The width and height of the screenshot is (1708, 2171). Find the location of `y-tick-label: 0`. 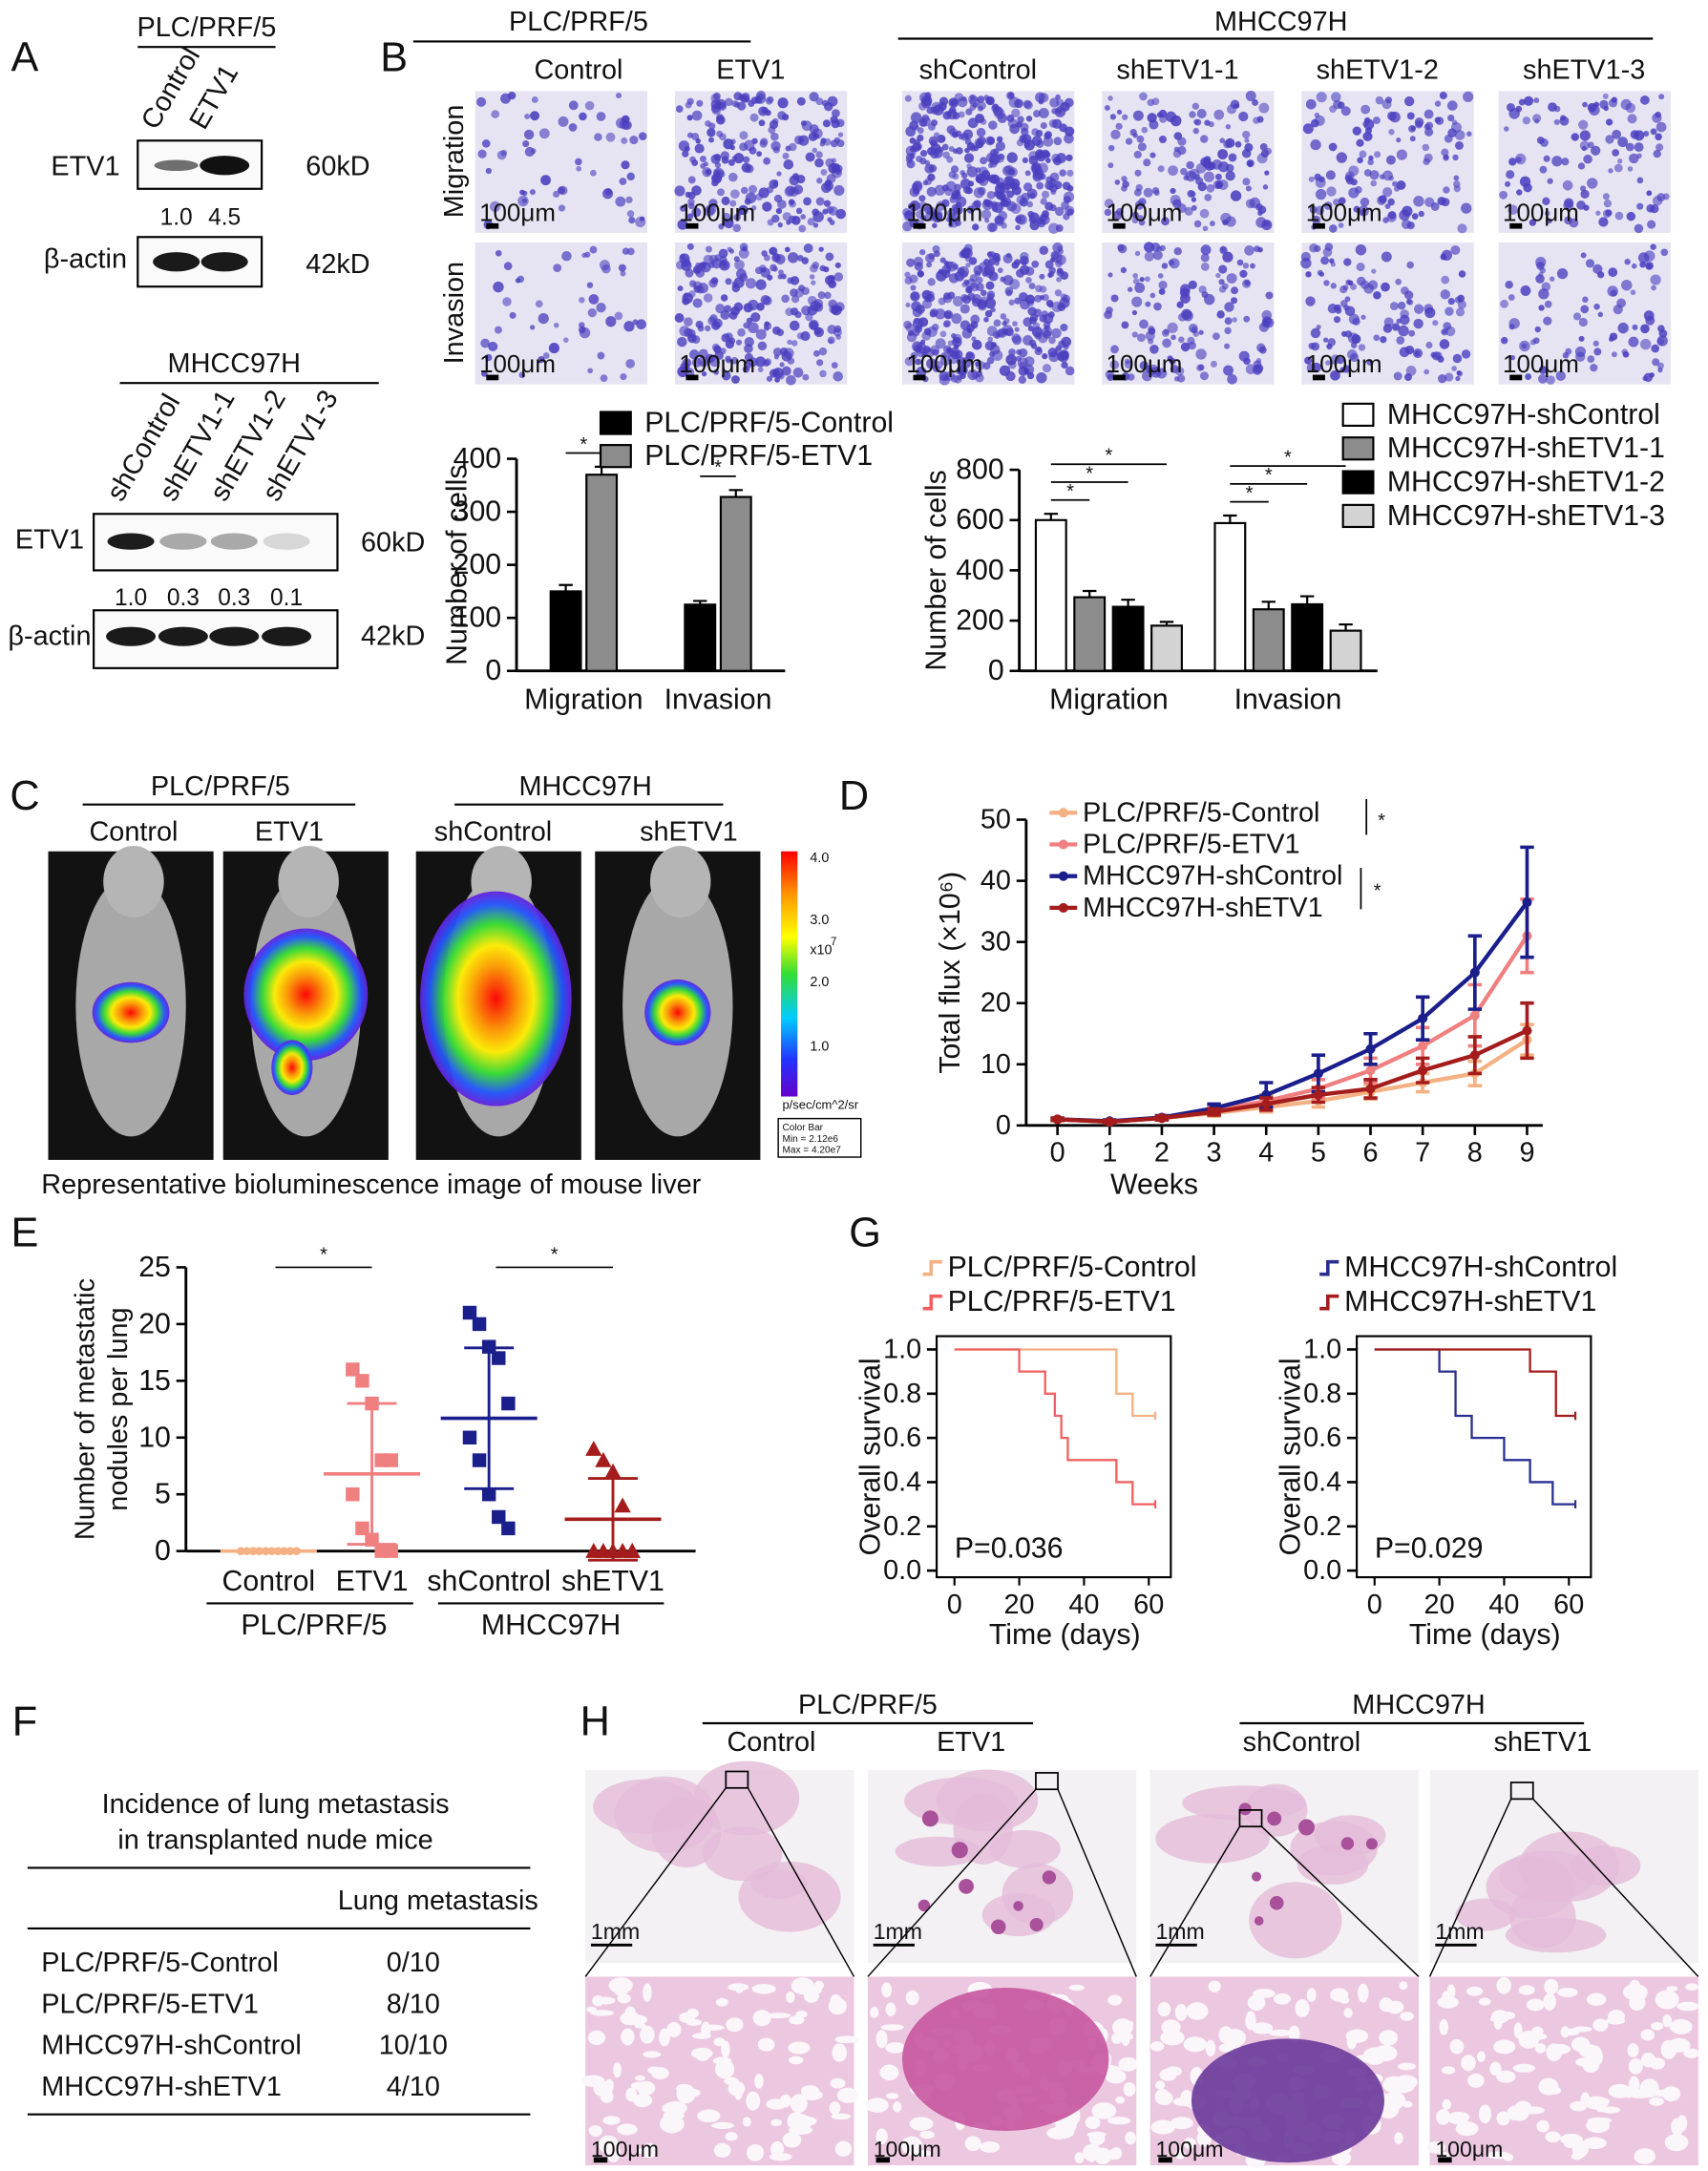

y-tick-label: 0 is located at coordinates (996, 670).